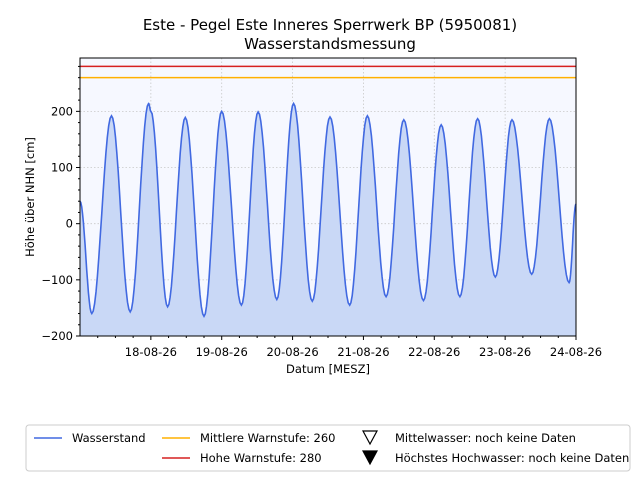 The image size is (640, 480). I want to click on x-tick-label: 21-08-26, so click(363, 352).